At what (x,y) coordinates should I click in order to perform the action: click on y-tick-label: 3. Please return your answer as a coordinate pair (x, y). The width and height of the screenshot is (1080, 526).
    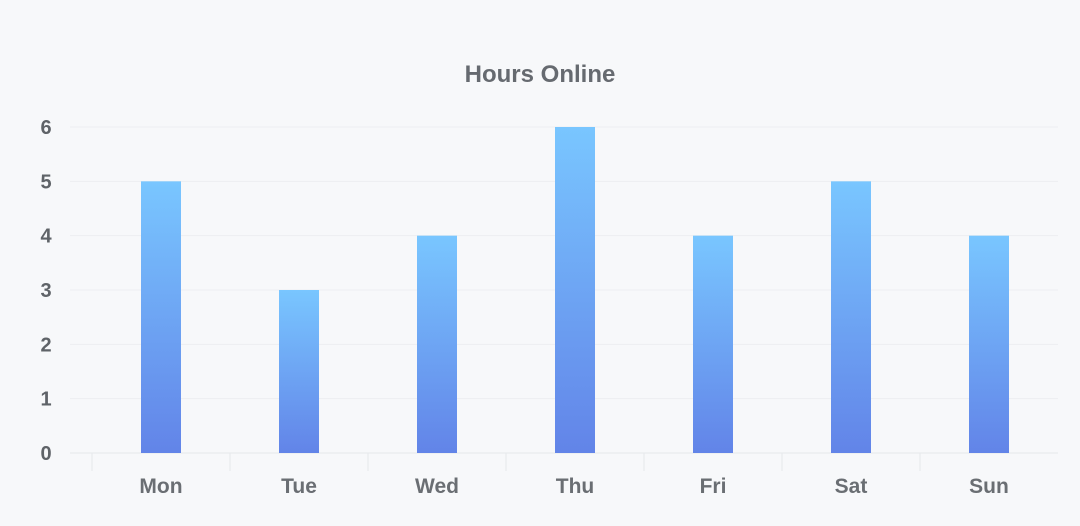
    Looking at the image, I should click on (45, 291).